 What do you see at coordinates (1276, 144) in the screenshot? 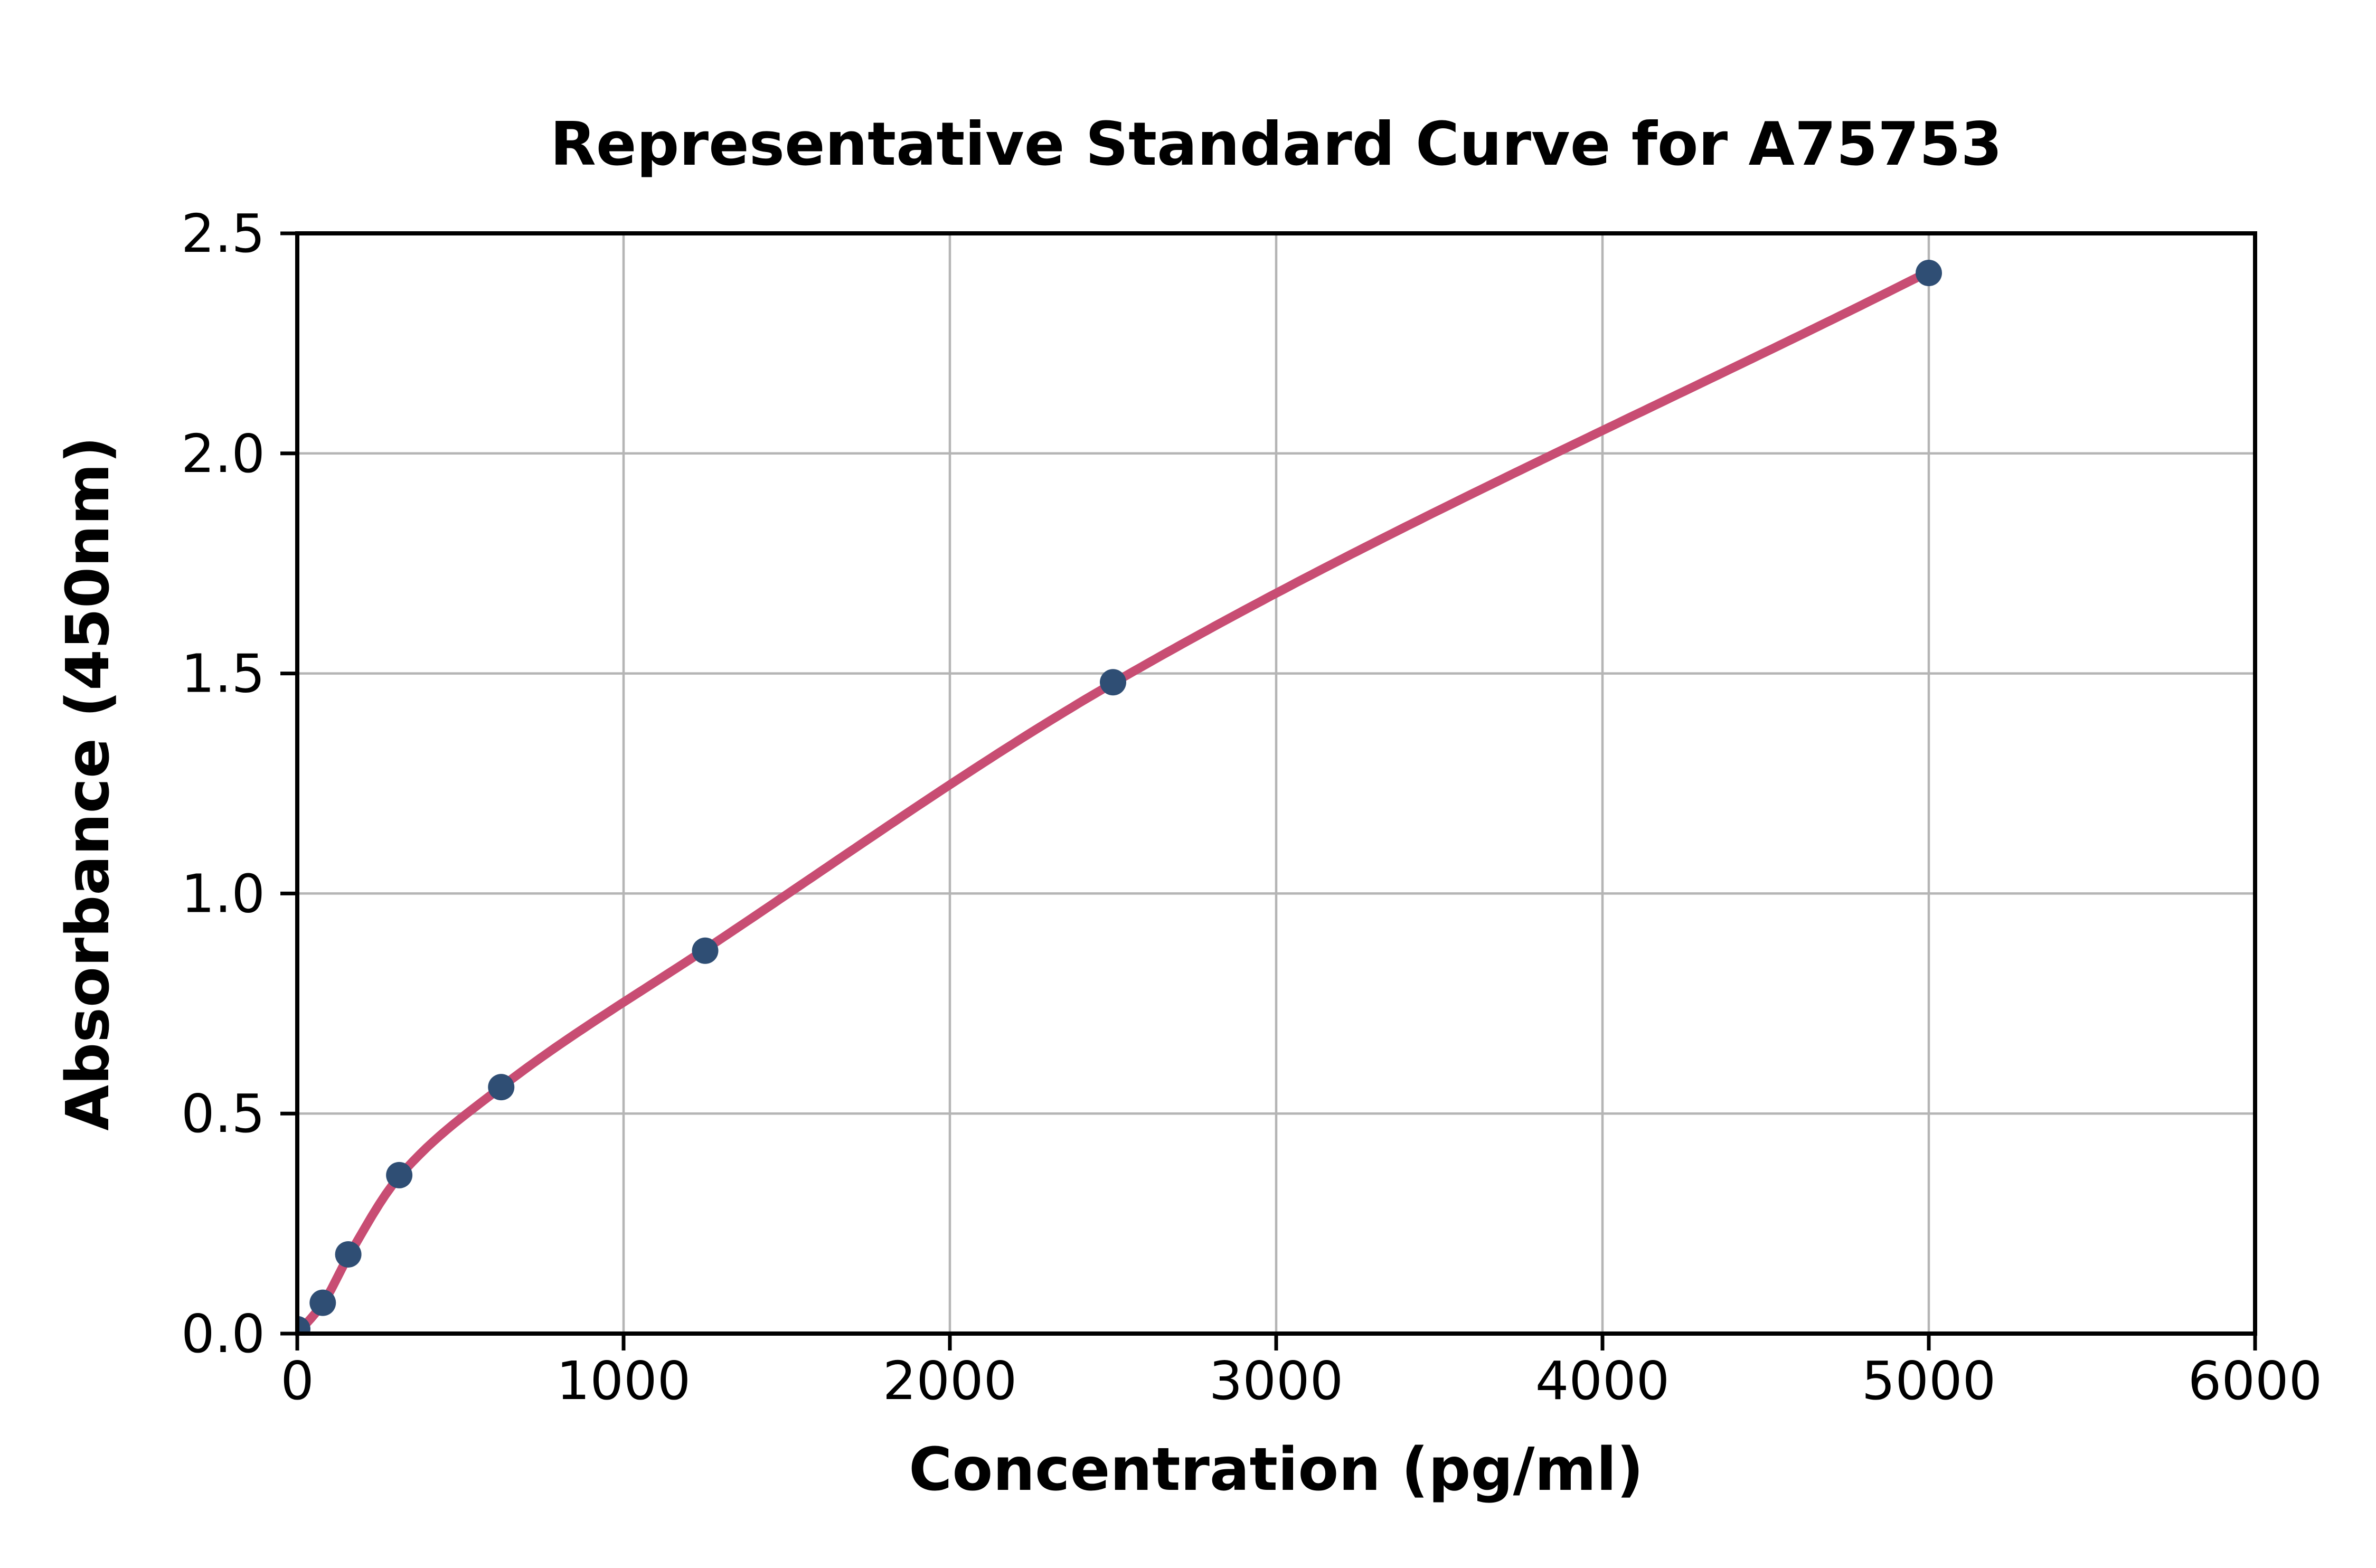
I see `chart-title: Representative Standard Curve for A75753` at bounding box center [1276, 144].